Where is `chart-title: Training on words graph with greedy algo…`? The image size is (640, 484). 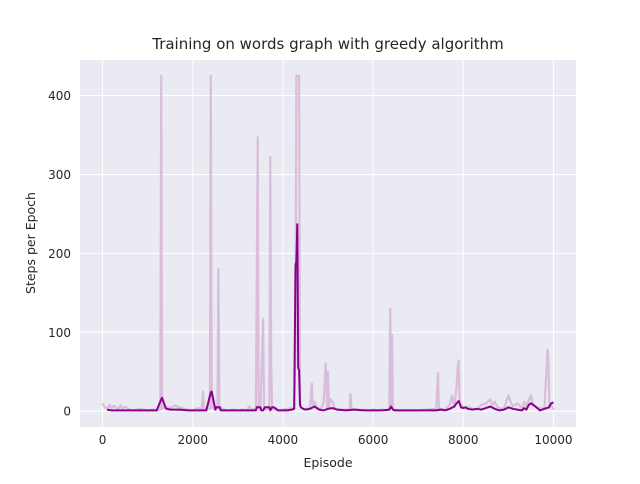 chart-title: Training on words graph with greedy algo… is located at coordinates (327, 44).